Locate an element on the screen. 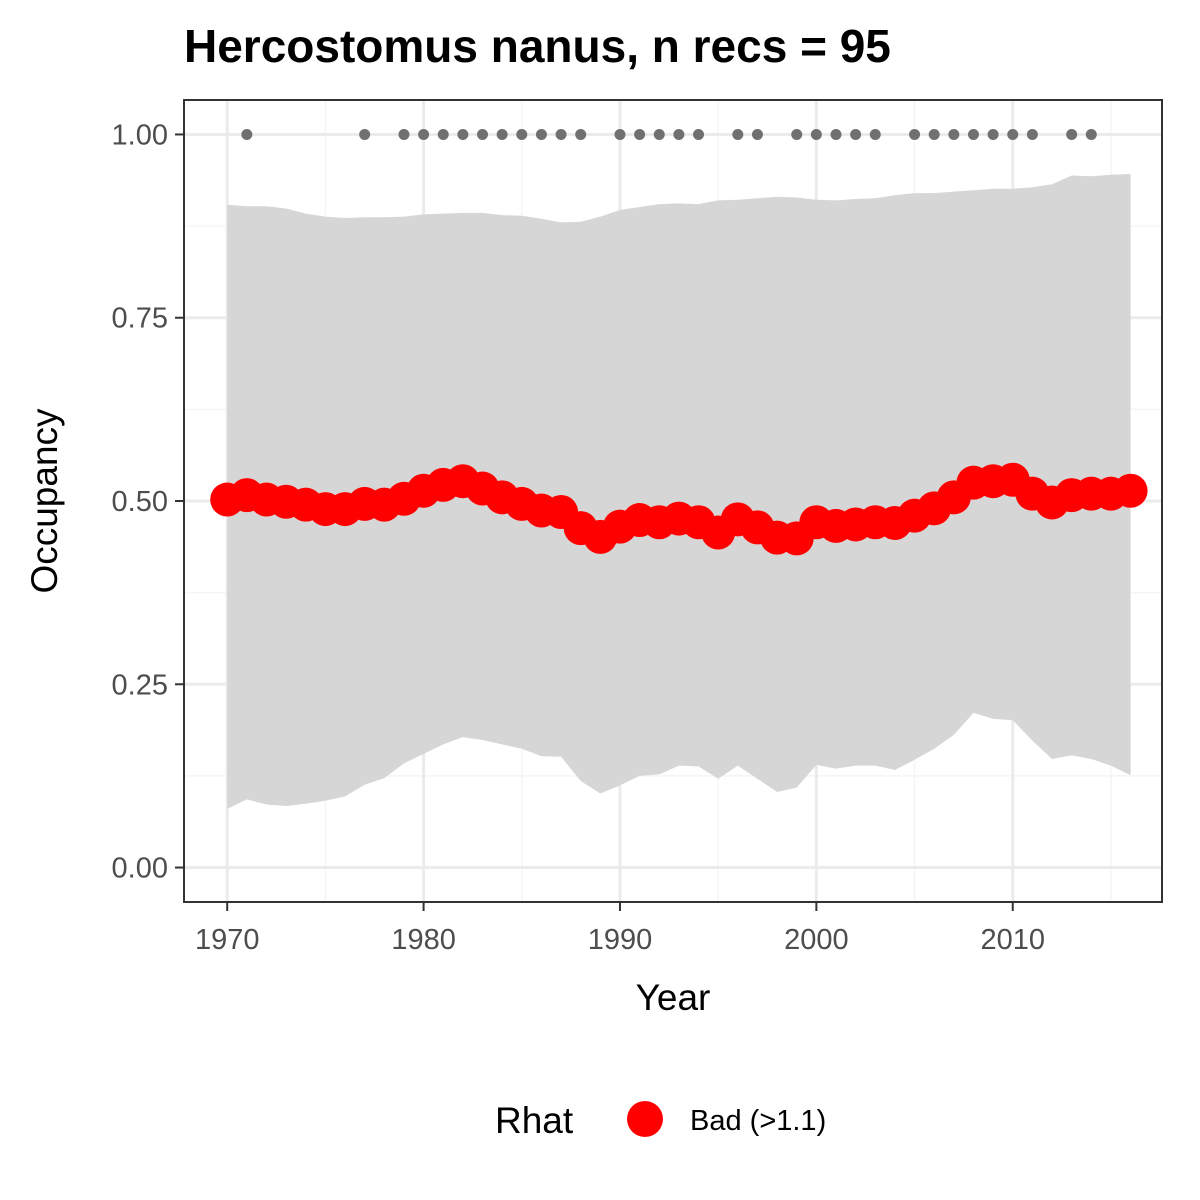  x-tick-label: 2000 is located at coordinates (816, 940).